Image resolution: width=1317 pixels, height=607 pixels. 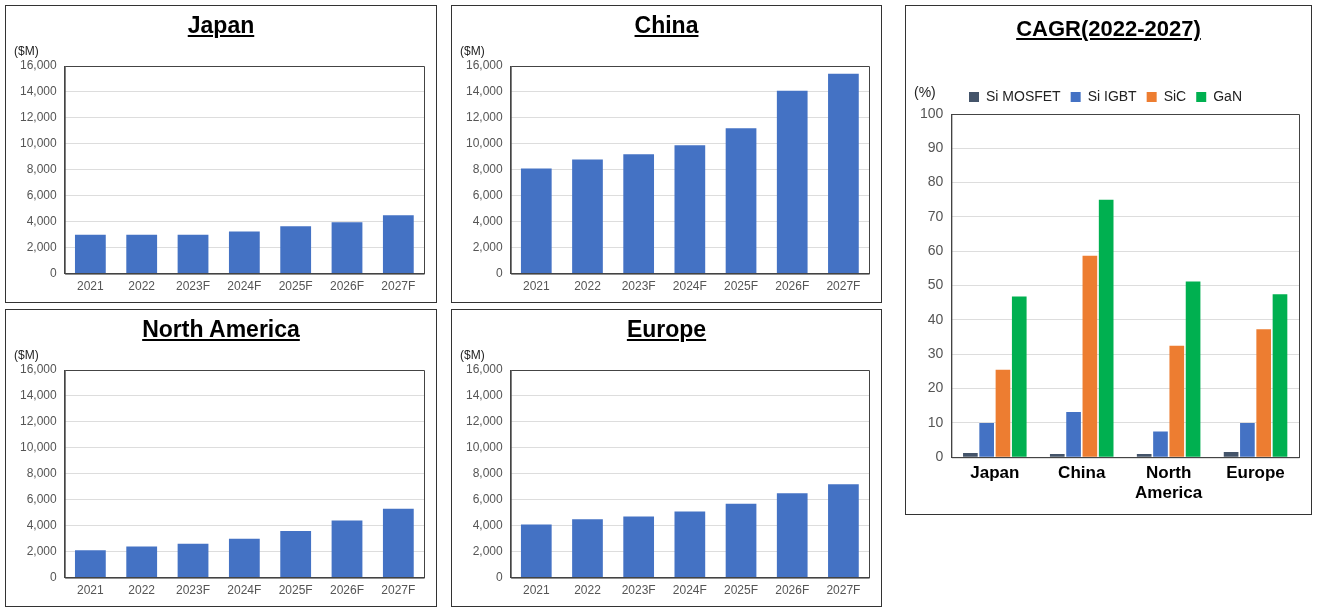 I want to click on y-tick-label: 40, so click(x=935, y=318).